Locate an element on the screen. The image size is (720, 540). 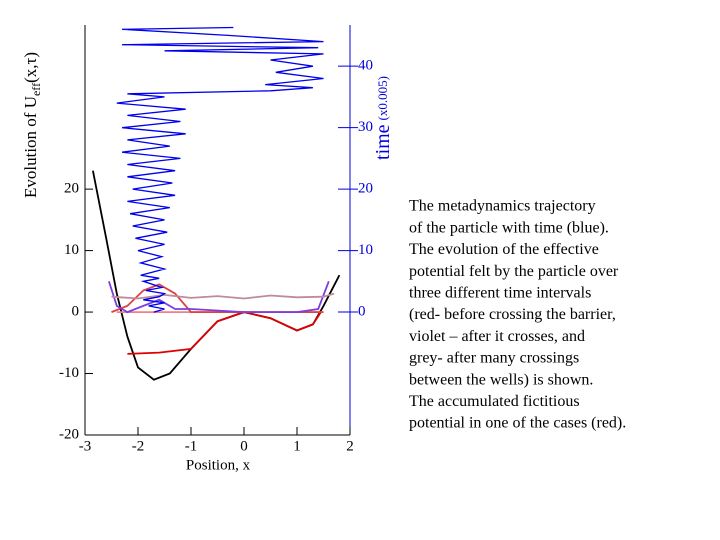
y-label-main: Evolution of U is located at coordinates (30, 147).